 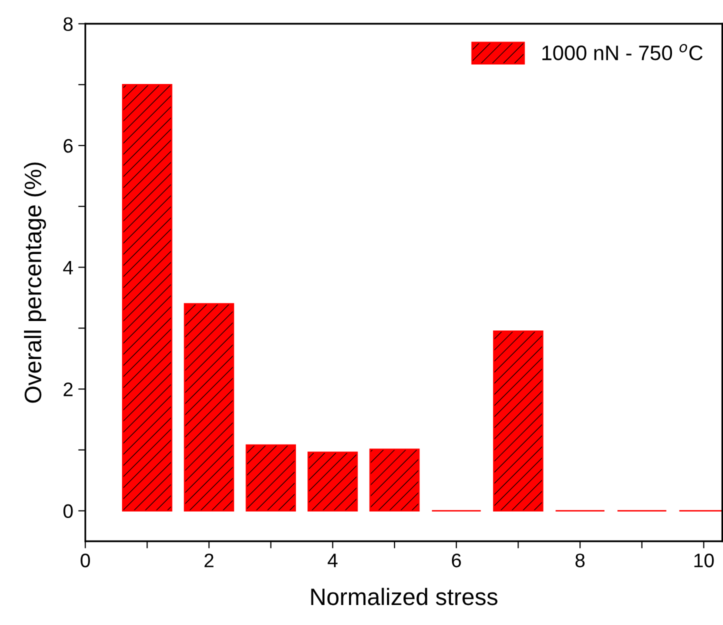 What do you see at coordinates (333, 561) in the screenshot?
I see `x-tick-label: 4` at bounding box center [333, 561].